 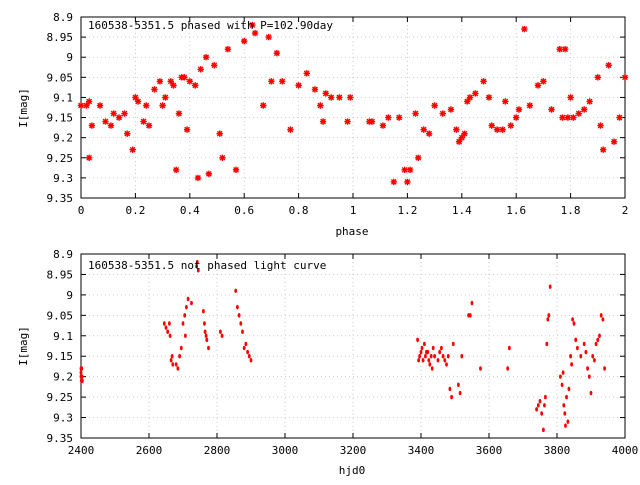 I want to click on y-tick-label: 9.2, so click(x=63, y=377).